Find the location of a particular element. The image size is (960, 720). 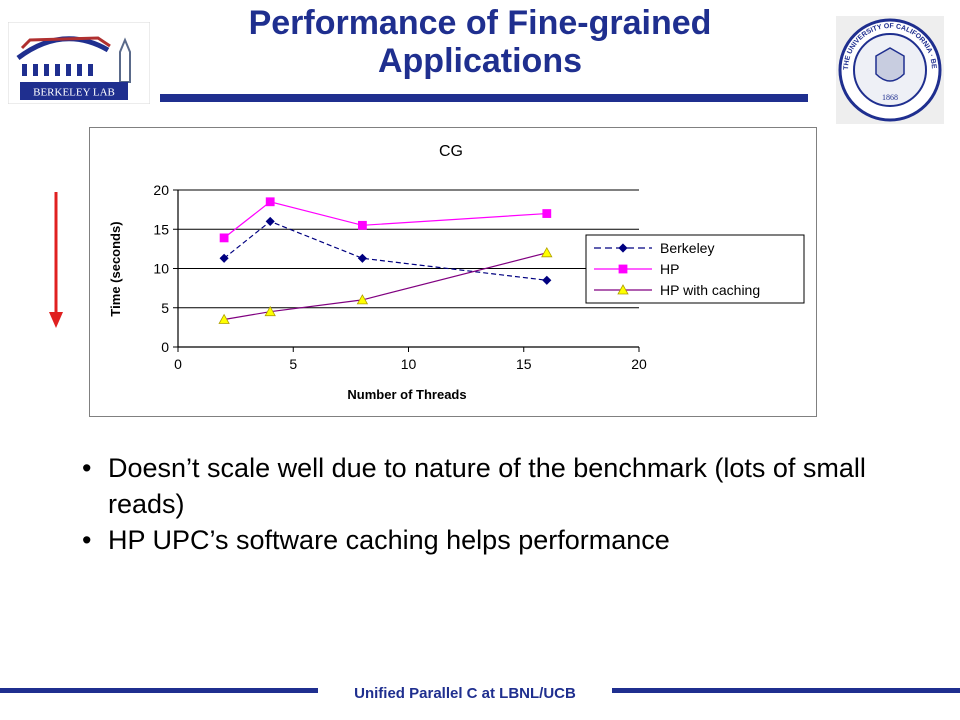

footer-text: Unified Parallel C at LBNL/UCB is located at coordinates (465, 693).